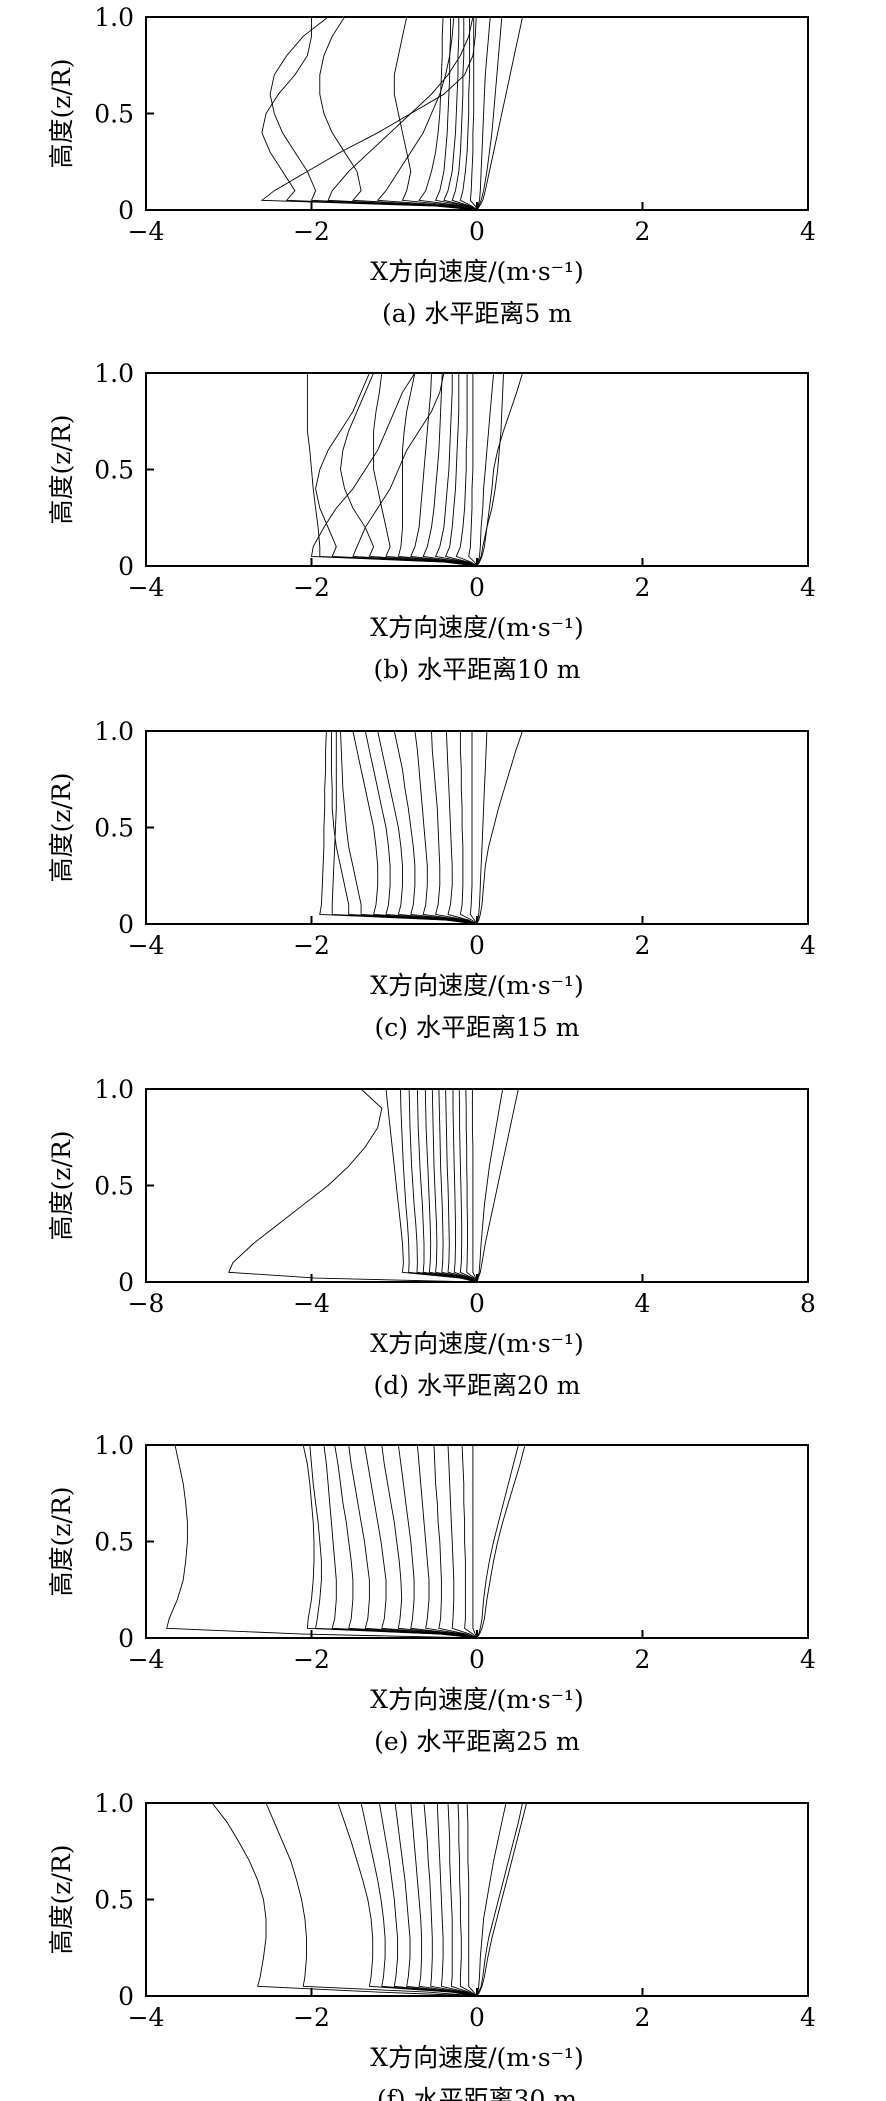  Describe the element at coordinates (146, 1303) in the screenshot. I see `x-tick-label: −8` at that location.